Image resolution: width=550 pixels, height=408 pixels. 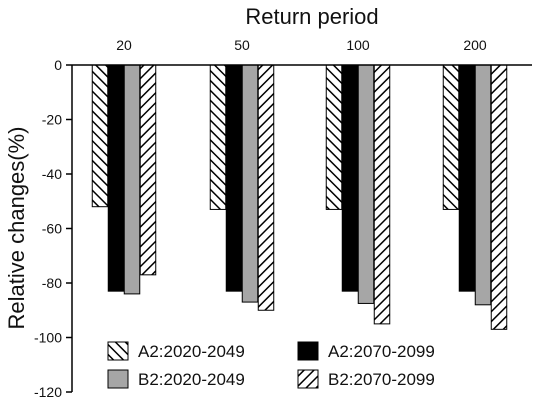 What do you see at coordinates (467, 178) in the screenshot?
I see `bar-A2:2070-2099-200` at bounding box center [467, 178].